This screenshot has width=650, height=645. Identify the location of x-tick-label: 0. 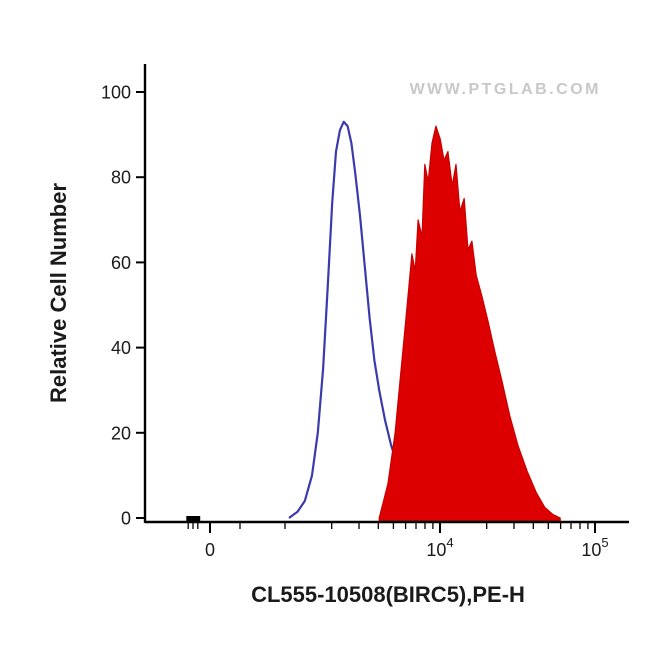
(210, 550).